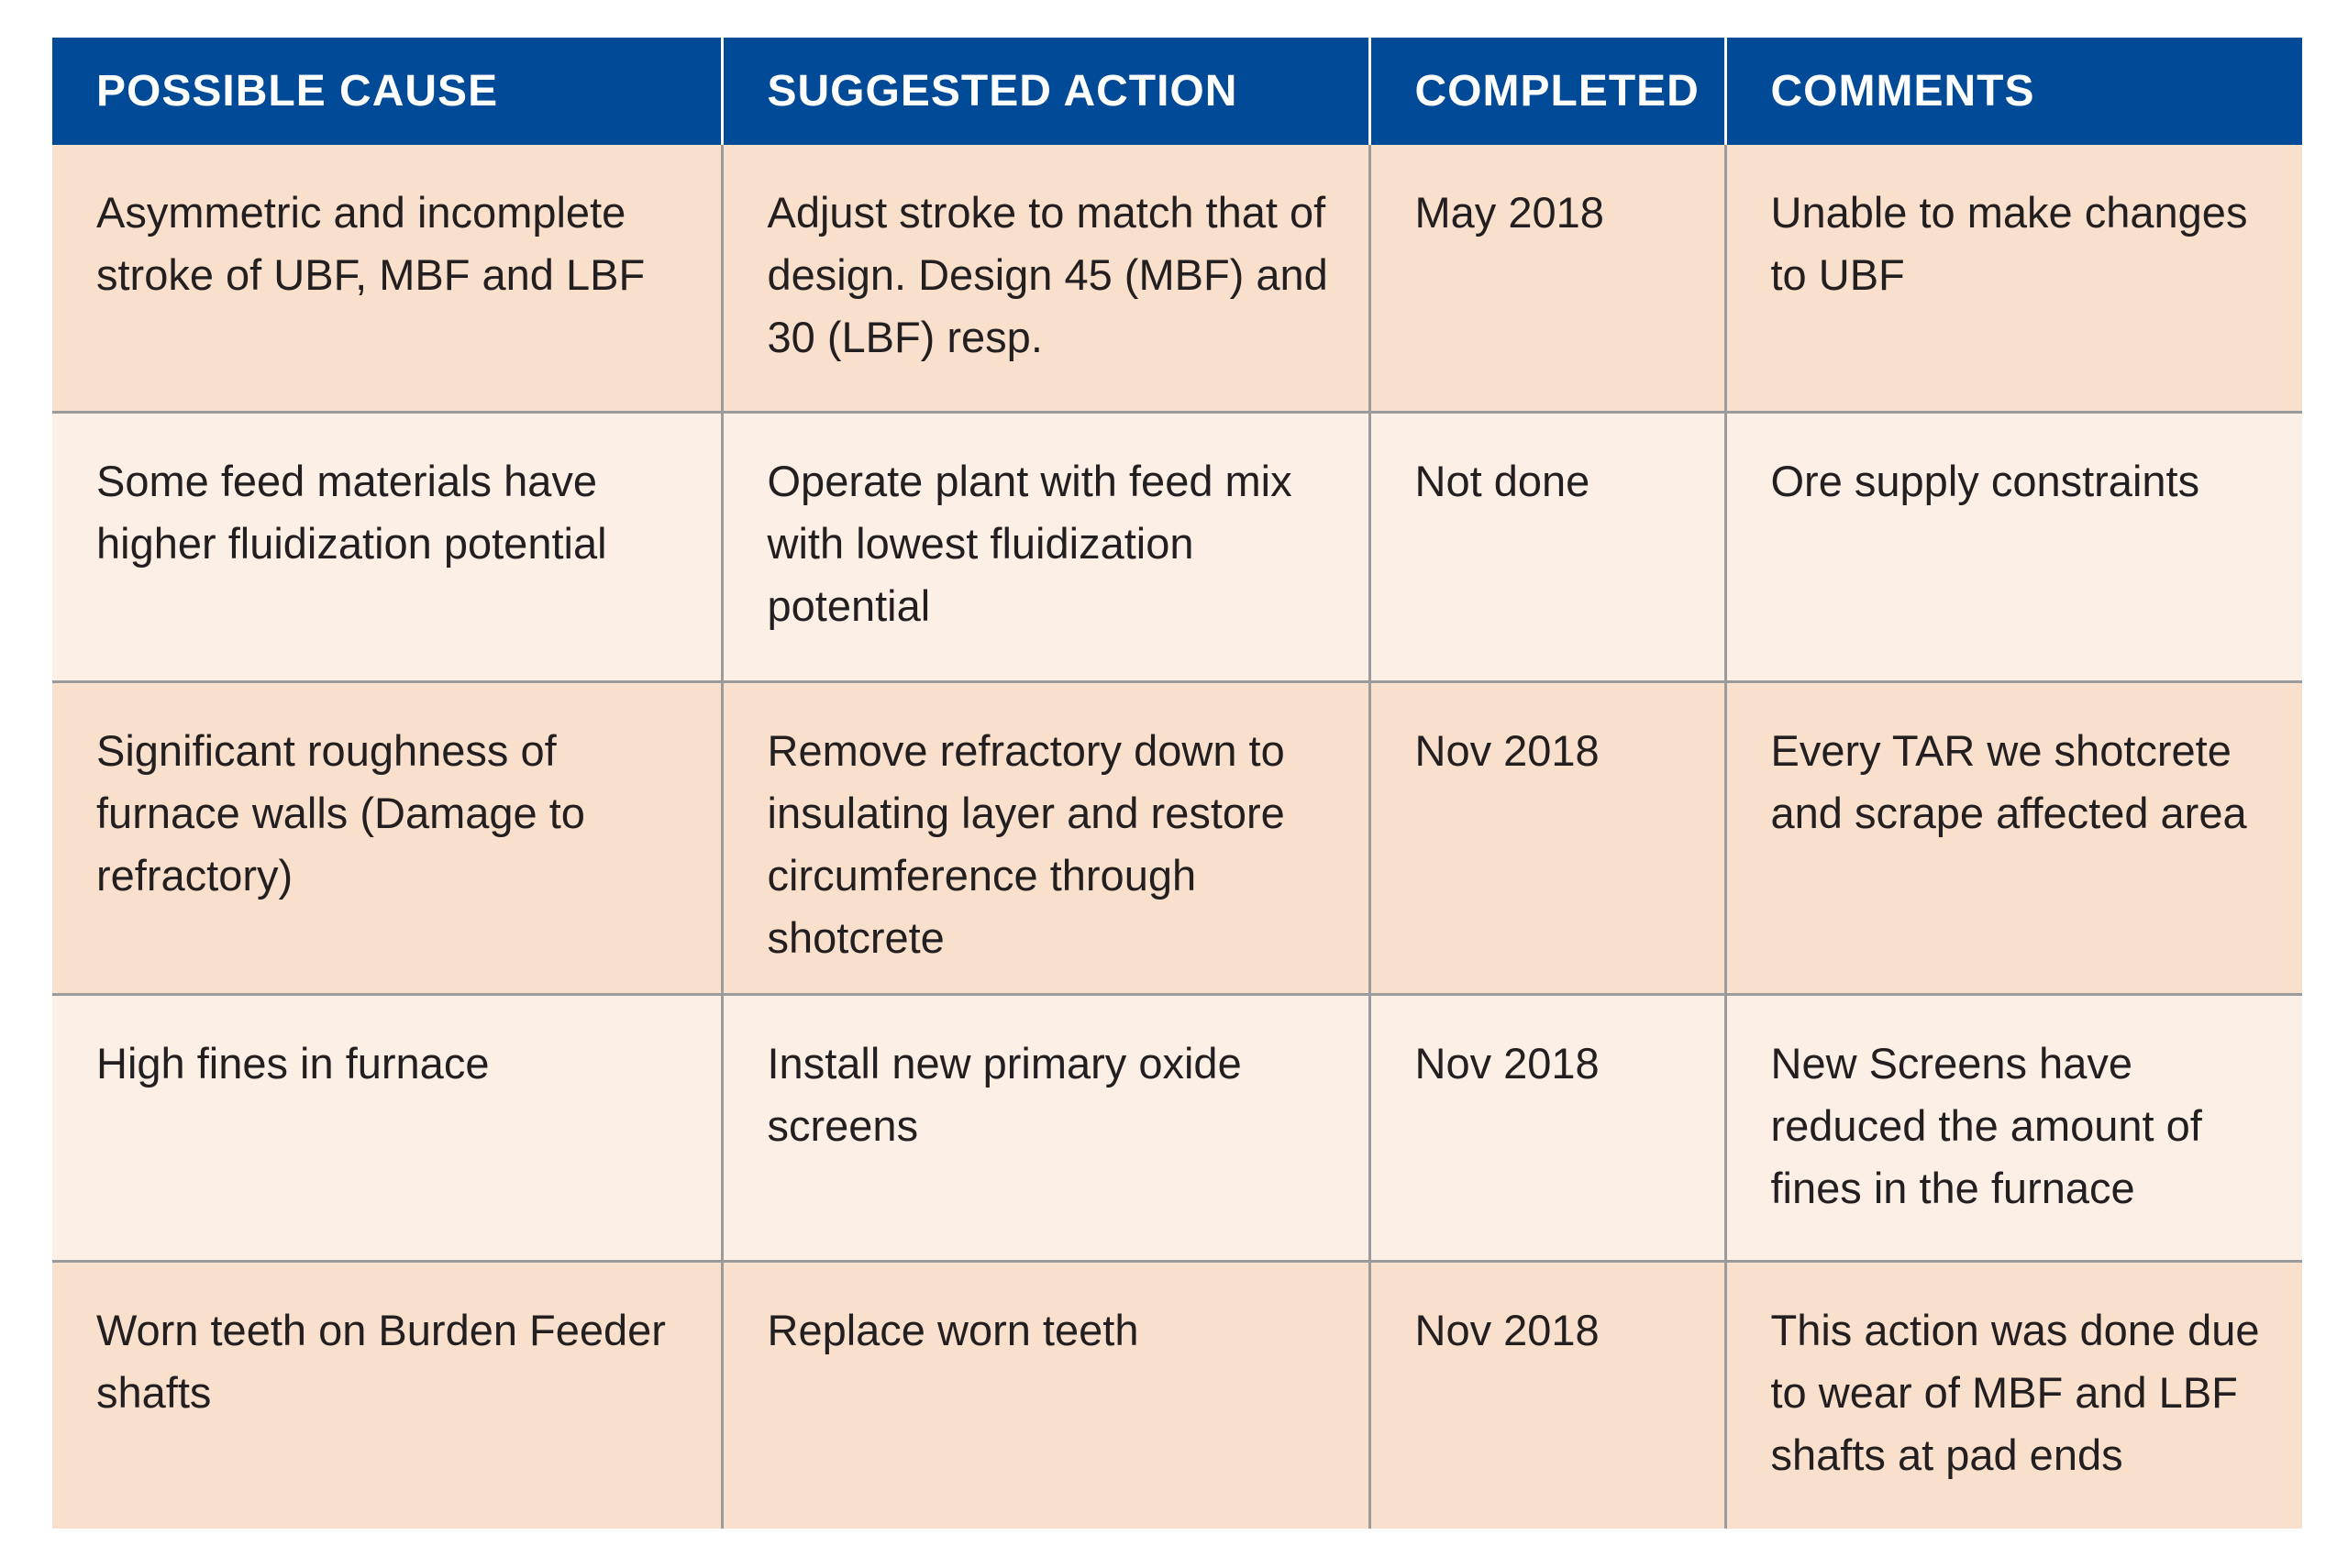  What do you see at coordinates (1044, 1127) in the screenshot?
I see `cell-suggested-action: Install new primary oxide screens` at bounding box center [1044, 1127].